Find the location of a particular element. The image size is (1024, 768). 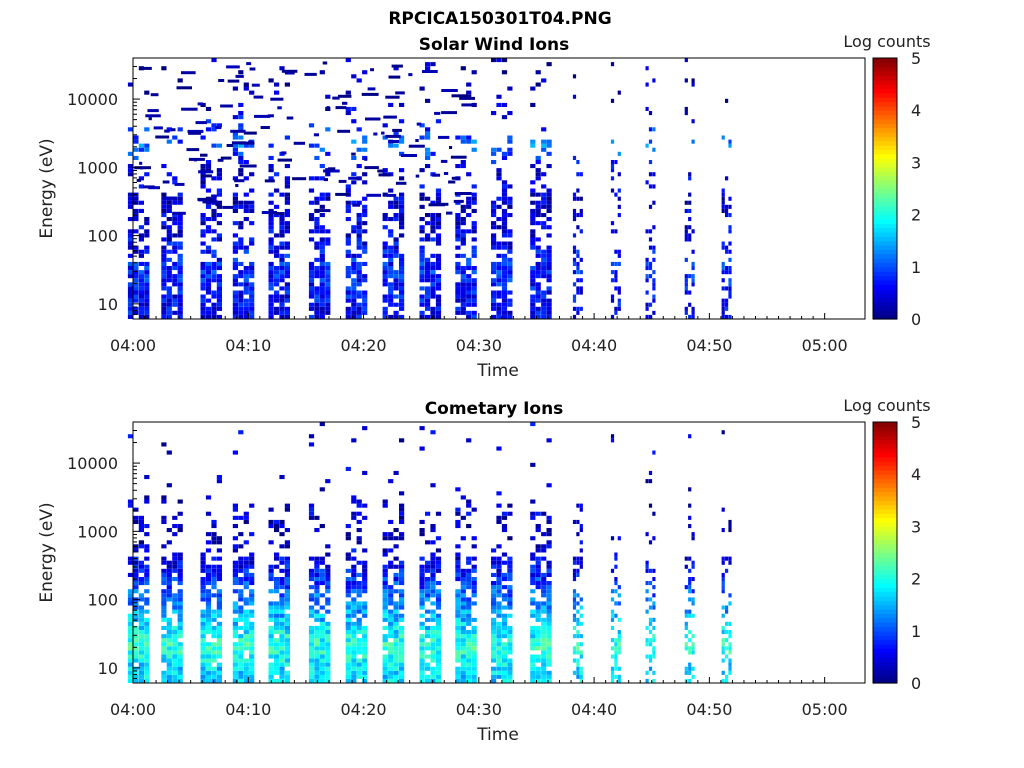

y-axis-label: Energy (eV) is located at coordinates (47, 188).